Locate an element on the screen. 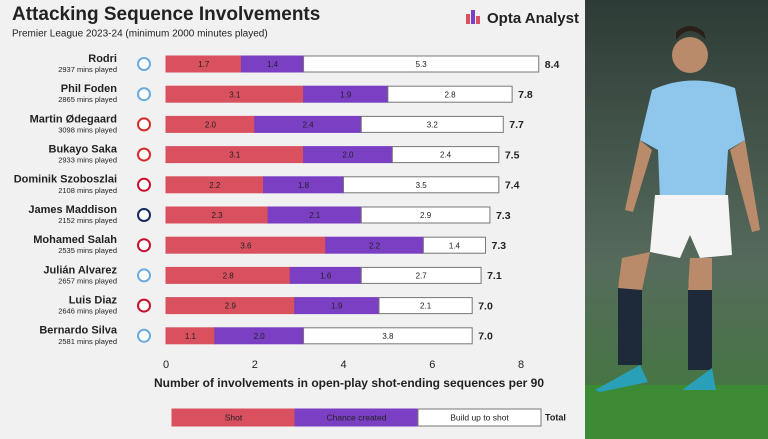  category-label: Bernardo Silva is located at coordinates (78, 331).